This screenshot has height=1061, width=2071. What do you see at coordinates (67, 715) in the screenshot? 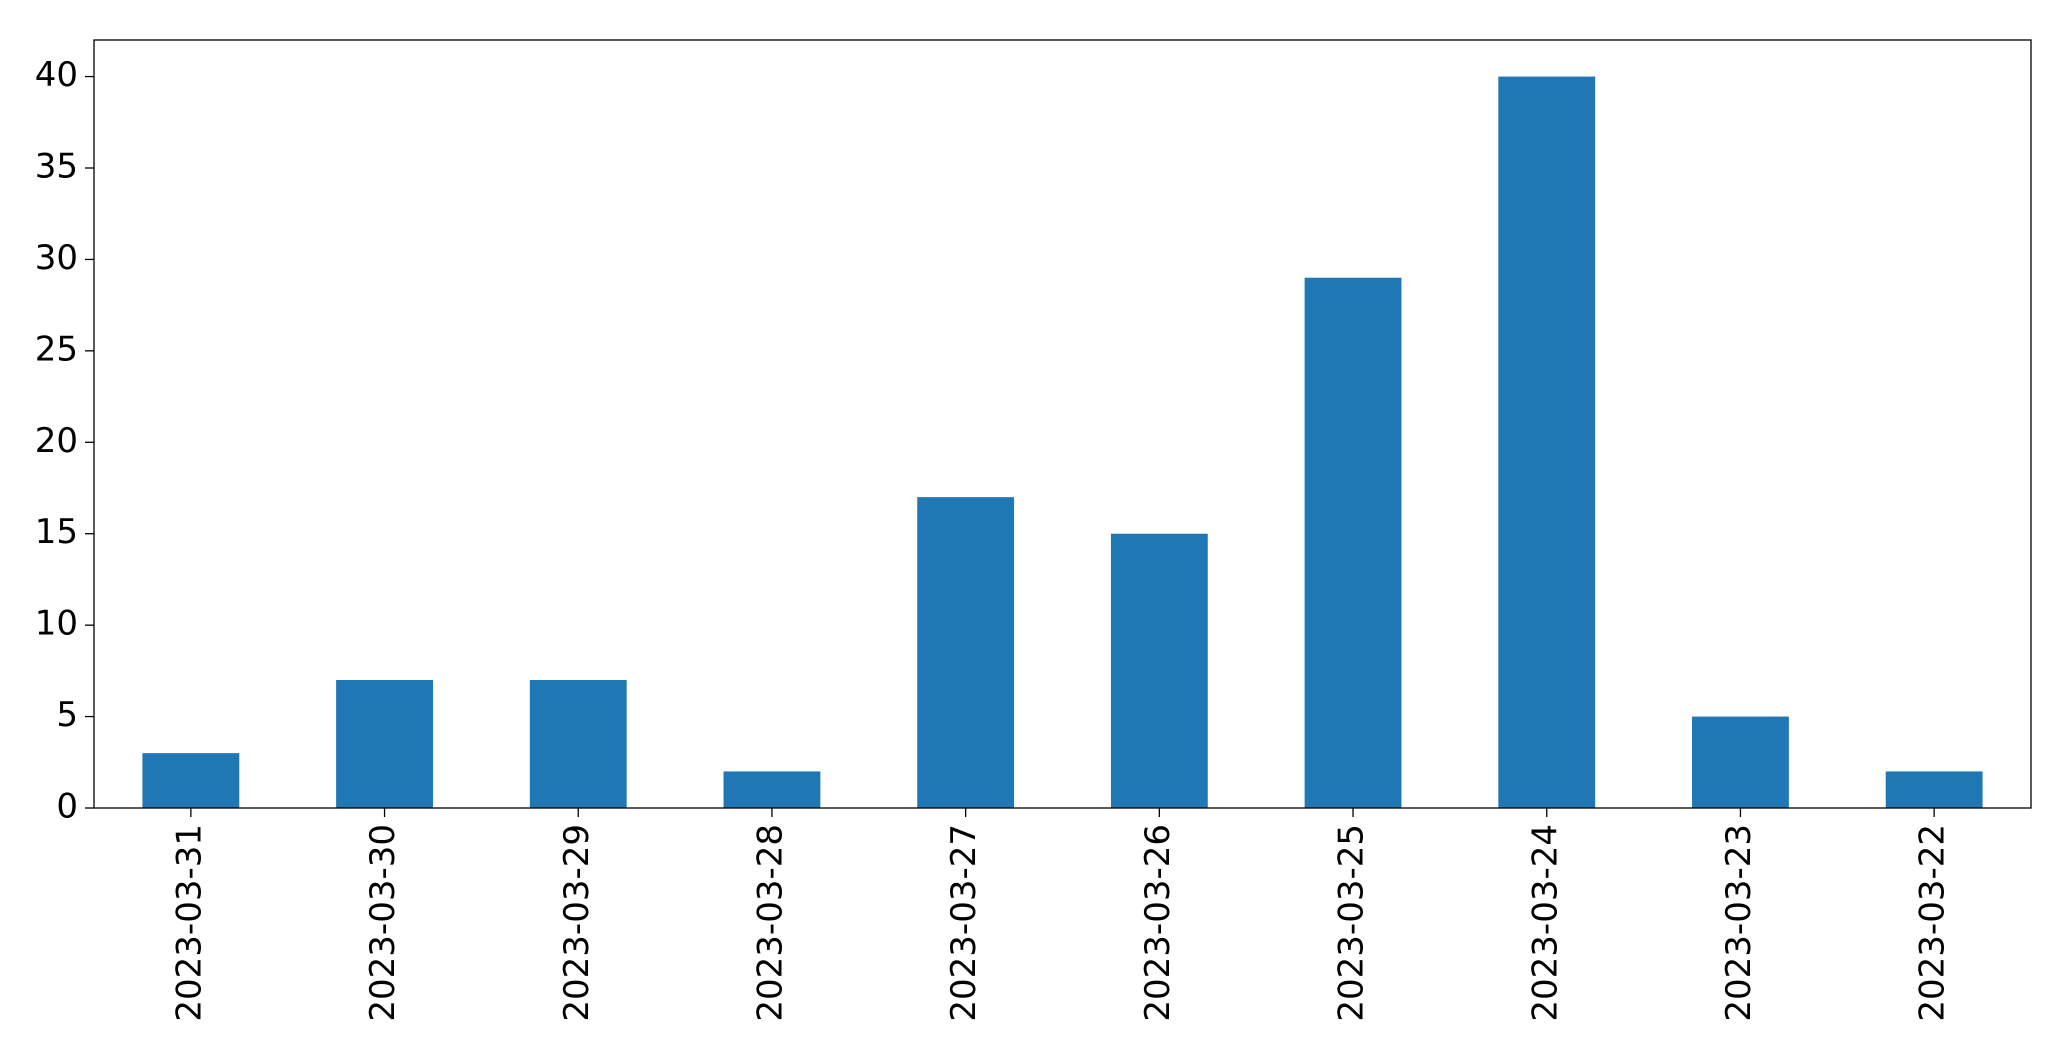
I see `y-tick-label: 5` at bounding box center [67, 715].